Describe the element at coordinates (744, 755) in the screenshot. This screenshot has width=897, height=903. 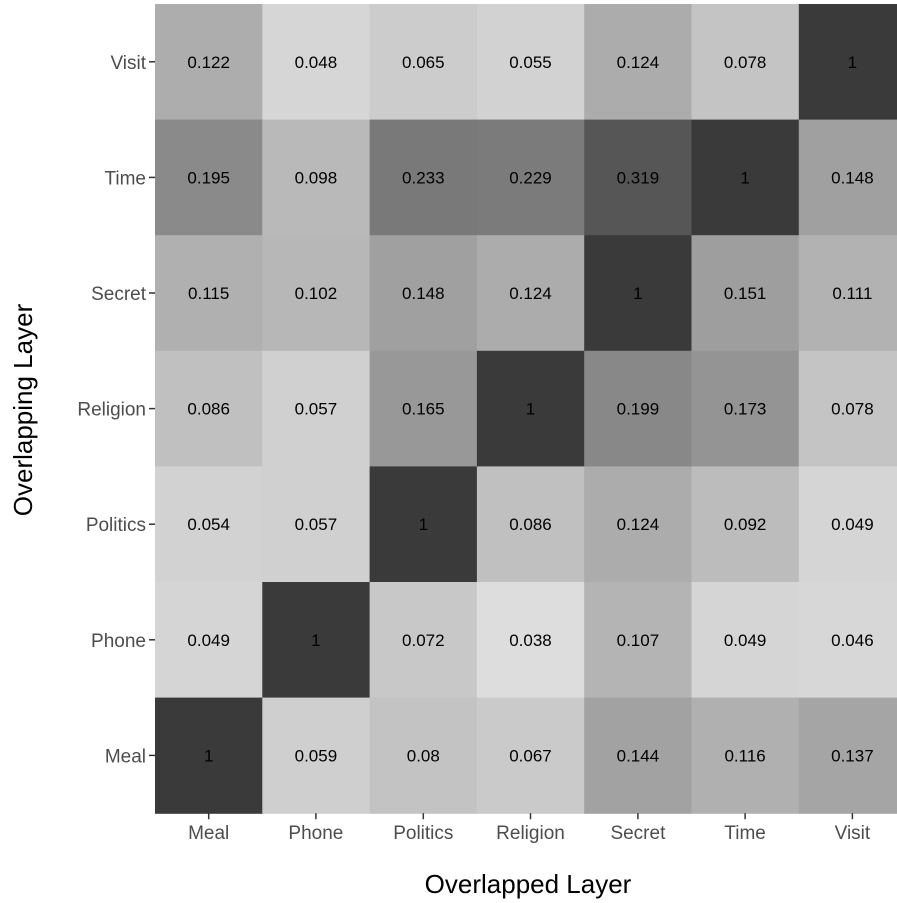
I see `cell-value-label: 0.116` at that location.